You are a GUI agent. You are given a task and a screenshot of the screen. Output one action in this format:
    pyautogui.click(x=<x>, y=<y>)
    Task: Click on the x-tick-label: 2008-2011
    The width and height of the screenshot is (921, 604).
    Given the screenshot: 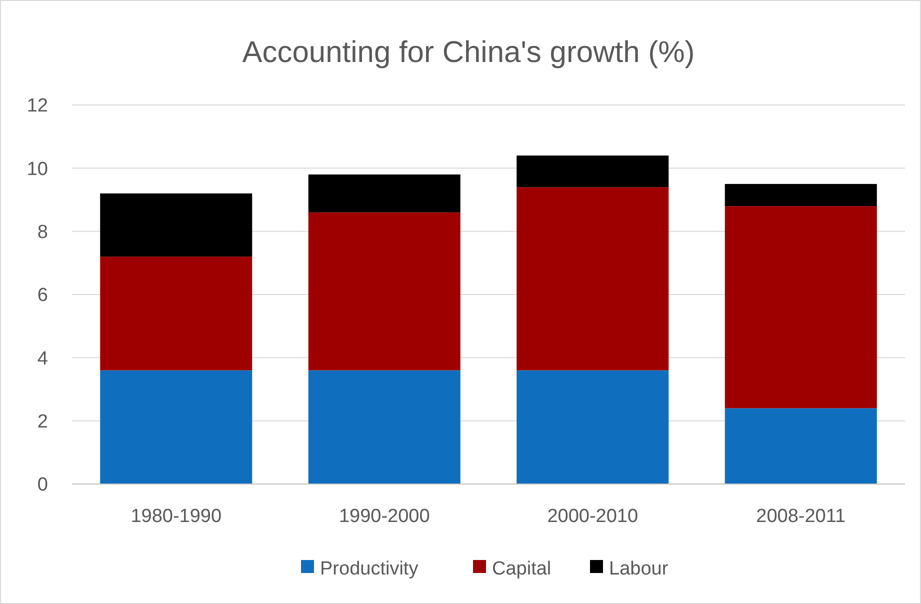 What is the action you would take?
    pyautogui.click(x=801, y=516)
    